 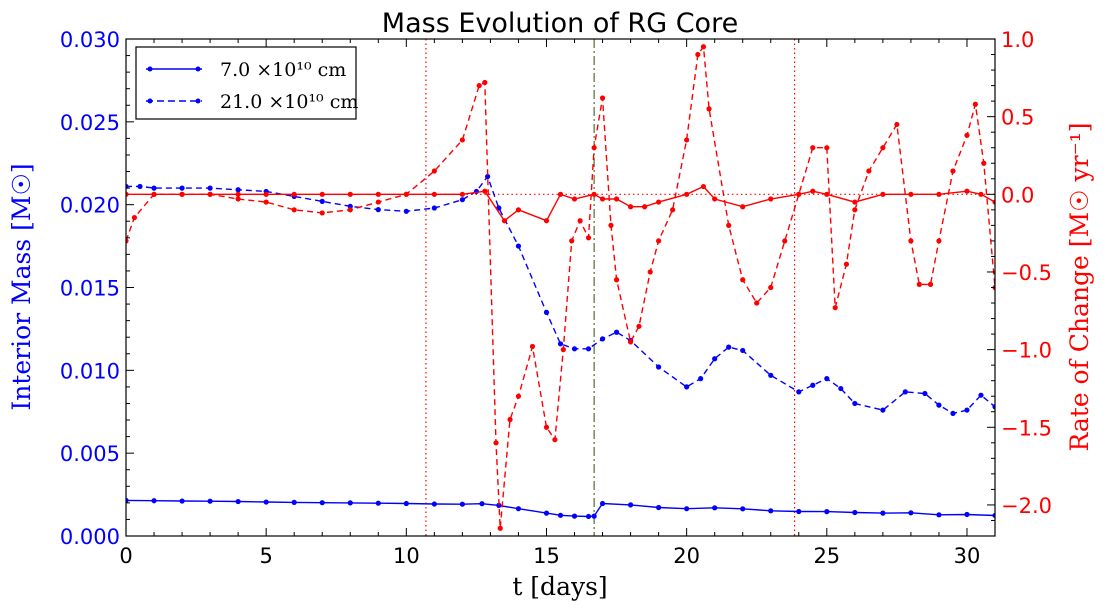 I want to click on y-right-tick-label: −1.0, so click(x=1026, y=351).